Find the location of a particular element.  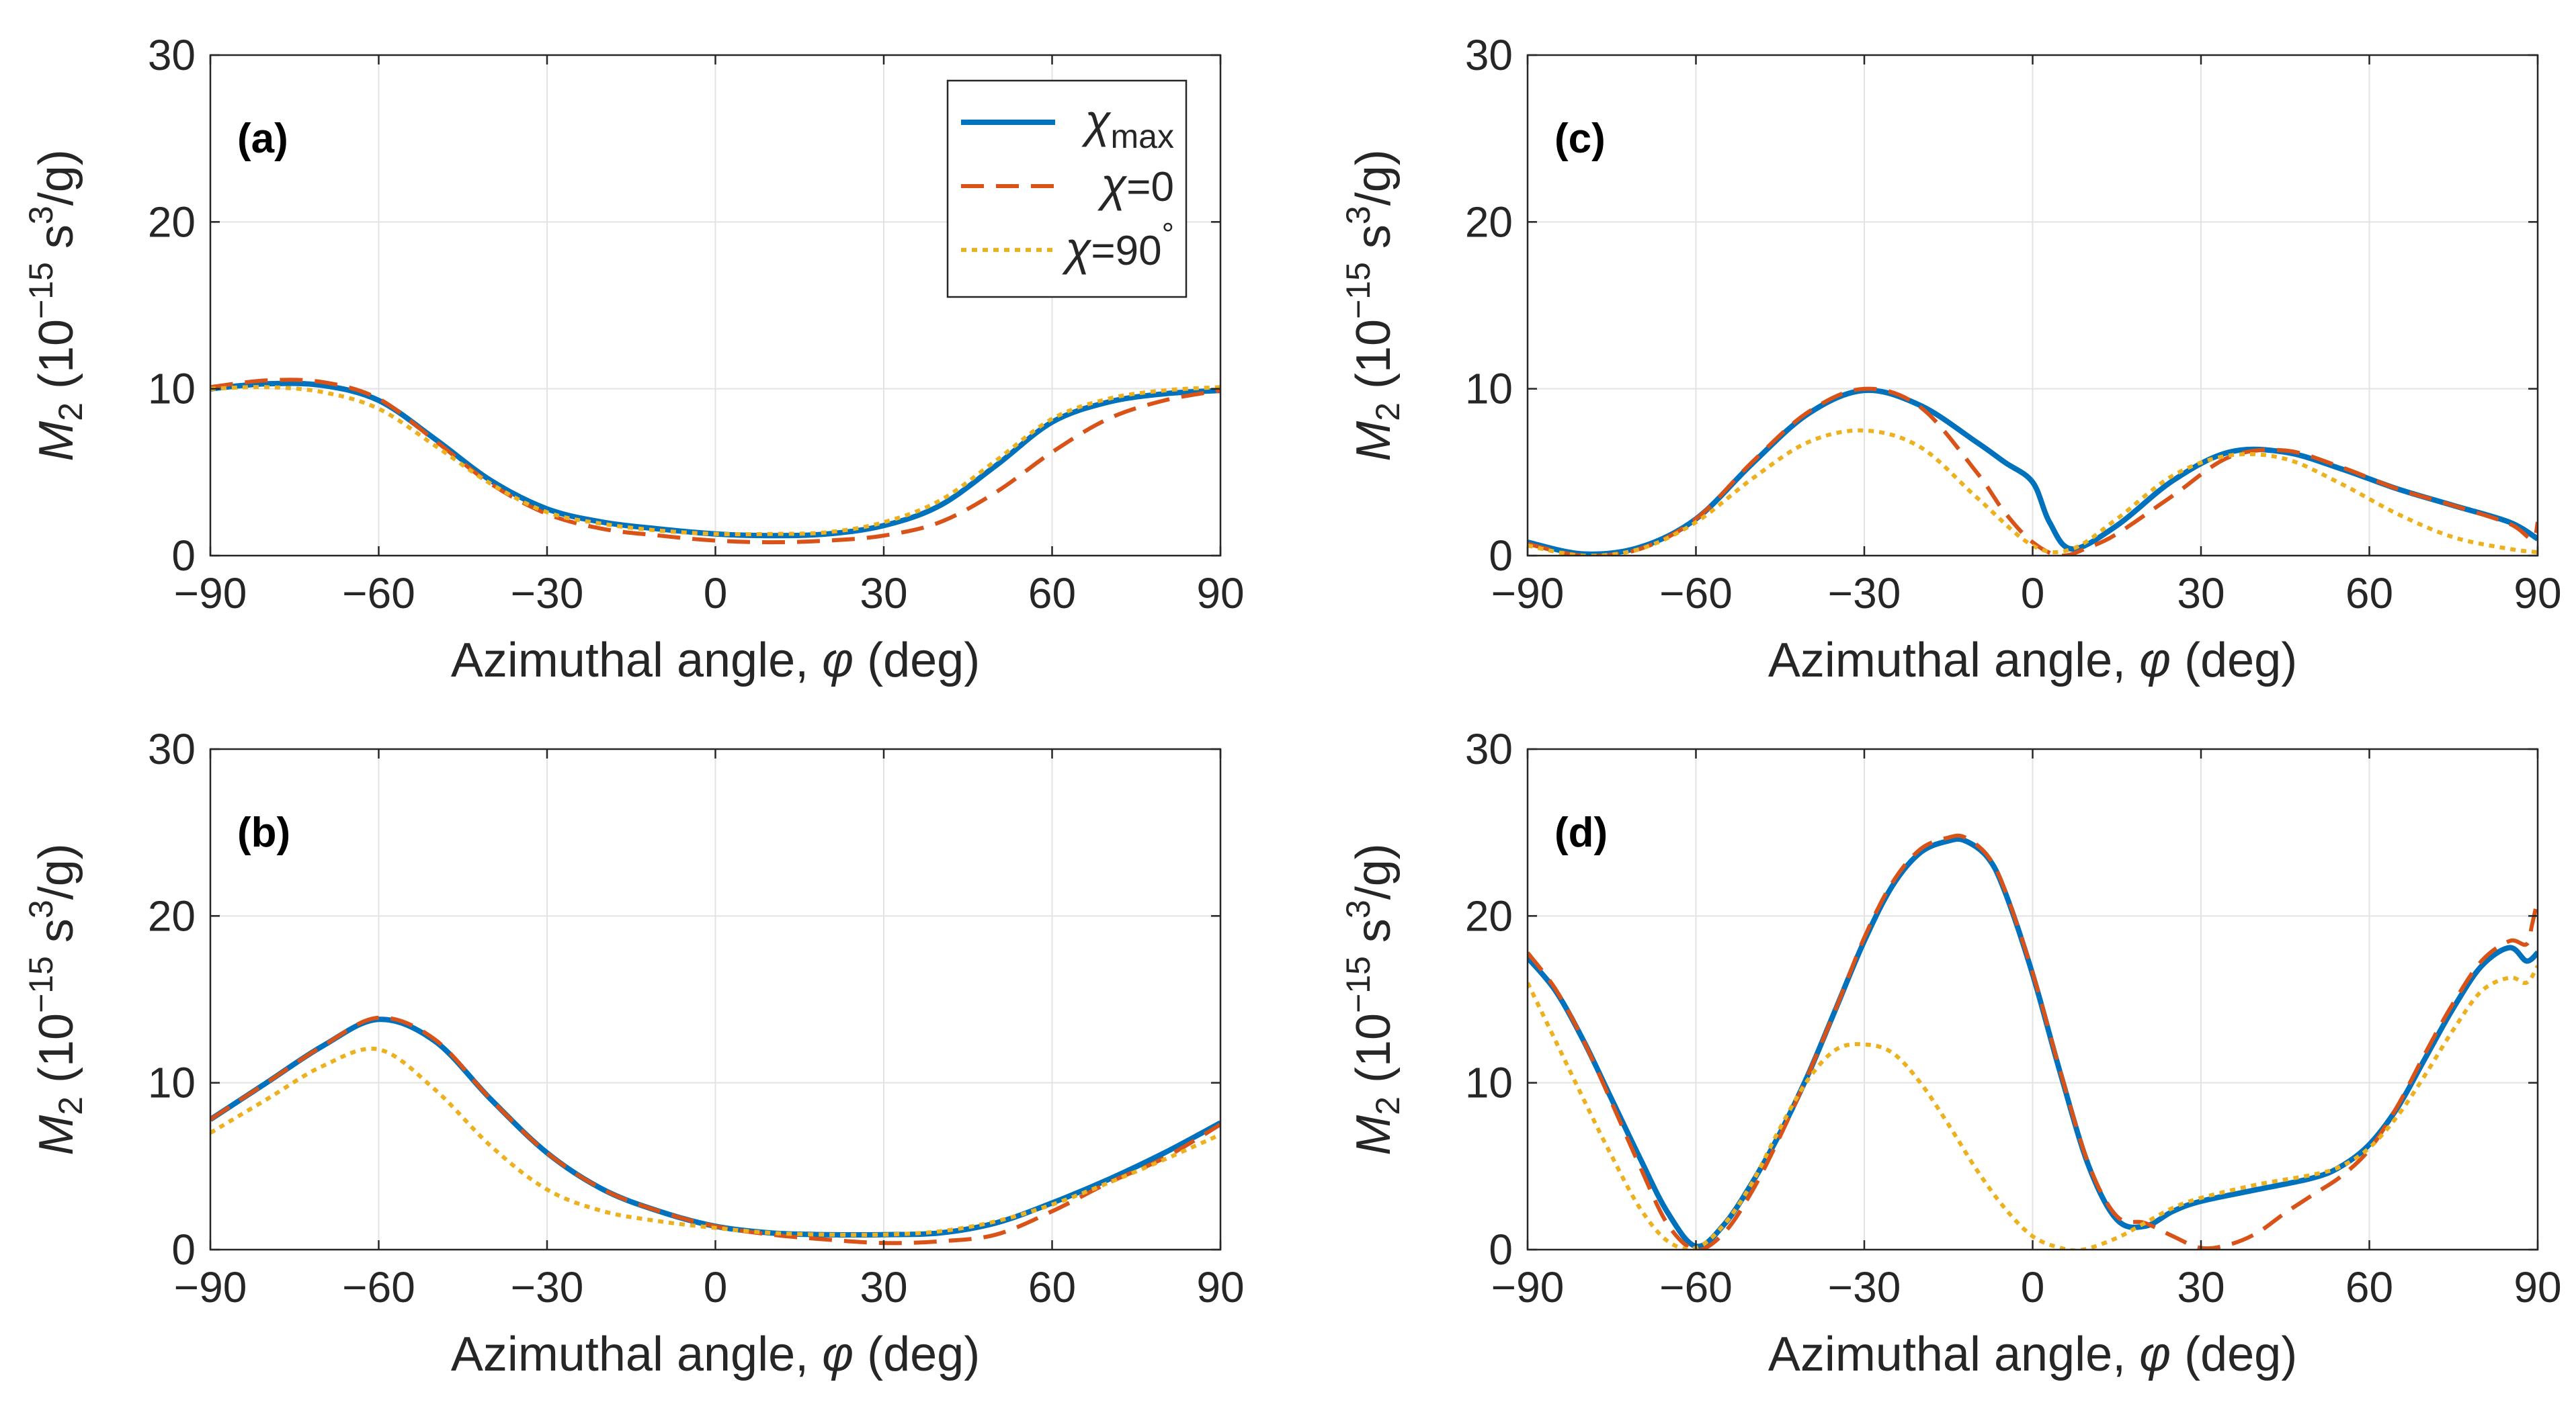

legend-label: χ=0 is located at coordinates (1135, 185).